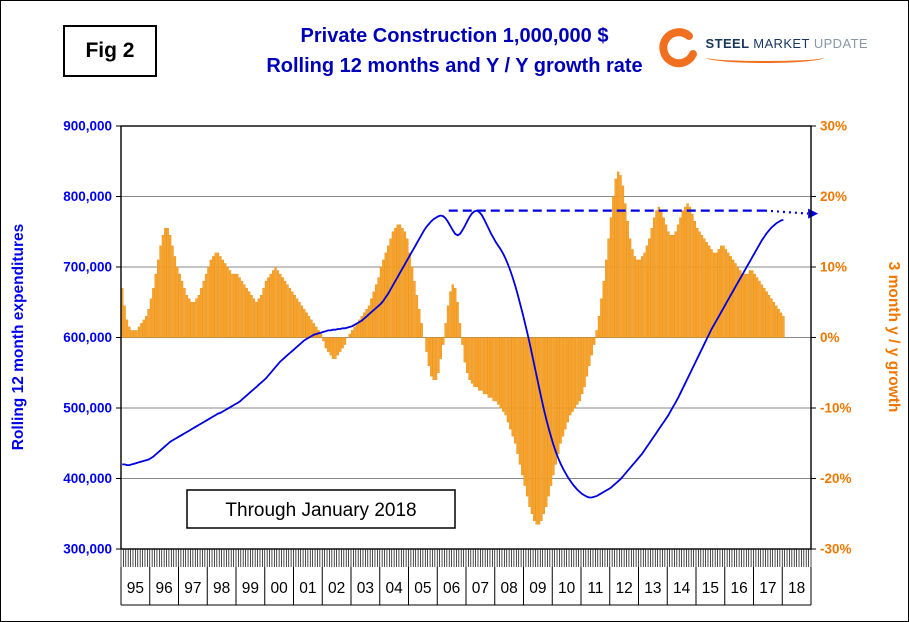 This screenshot has height=622, width=909. Describe the element at coordinates (836, 478) in the screenshot. I see `svg-text: -20%` at that location.